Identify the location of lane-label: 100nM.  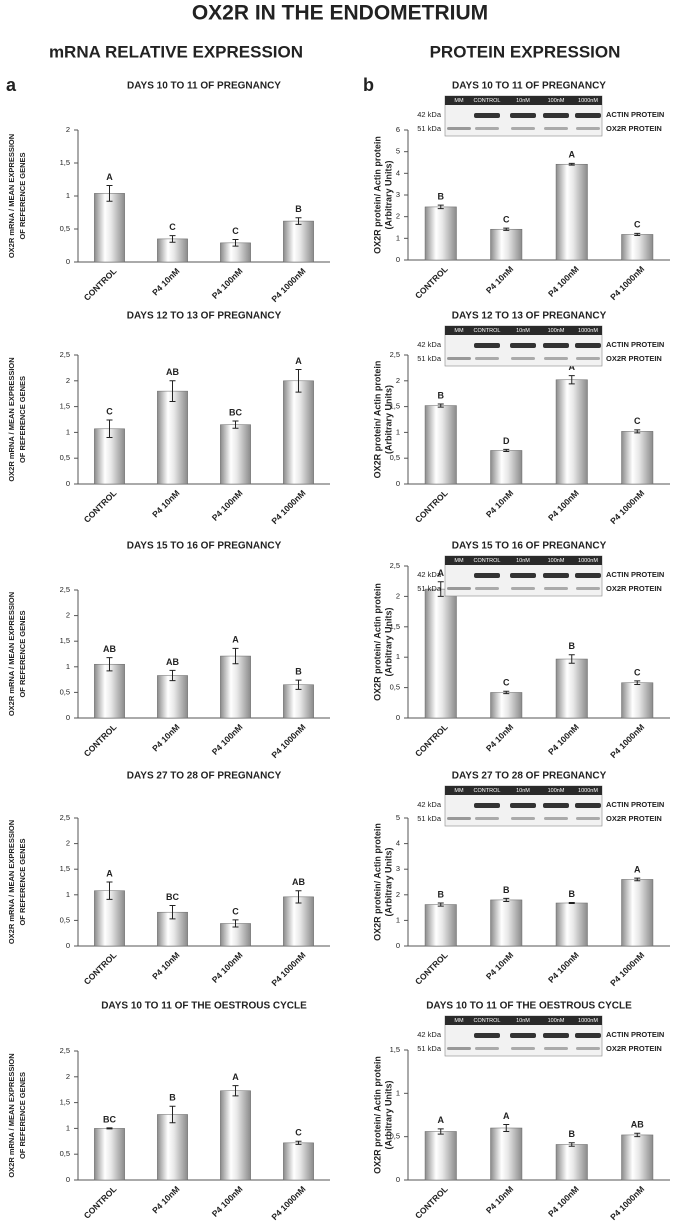
(556, 331).